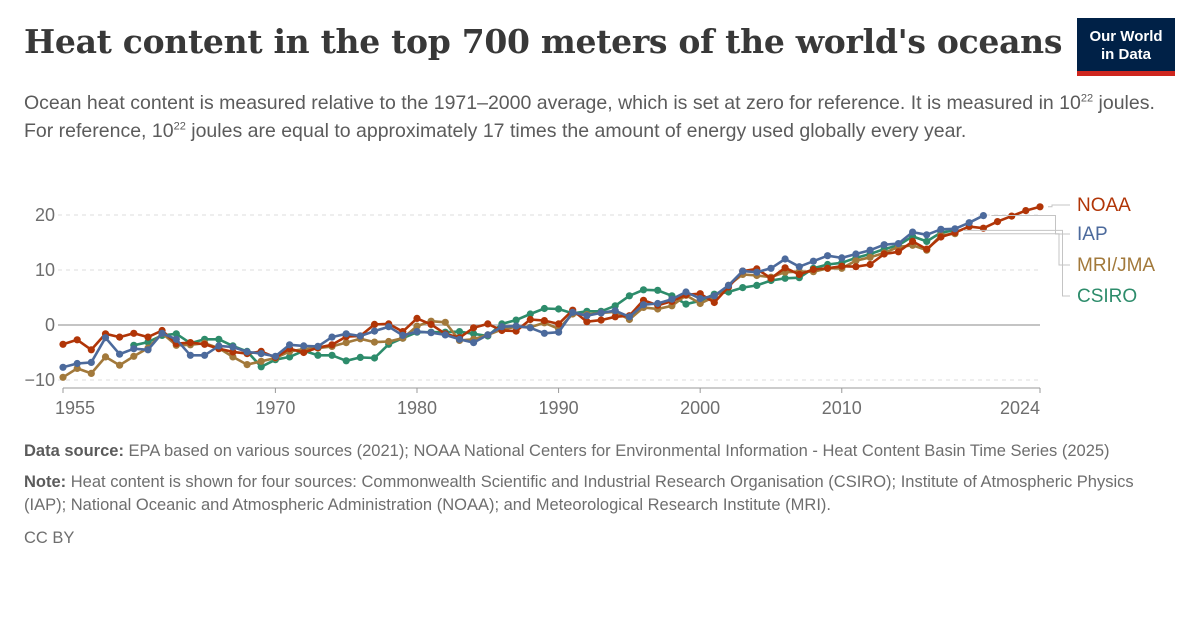  Describe the element at coordinates (1107, 296) in the screenshot. I see `legend-label-csiro: CSIRO` at that location.